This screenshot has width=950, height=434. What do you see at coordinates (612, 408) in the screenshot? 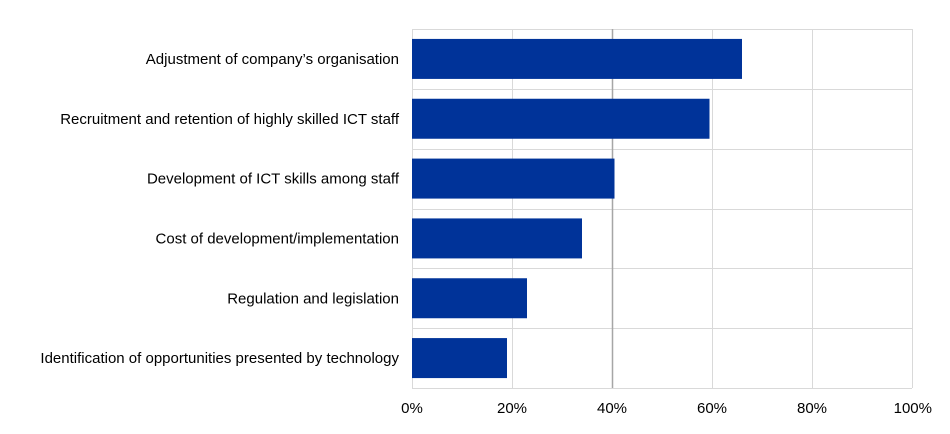
I see `x-tick-label: 40%` at bounding box center [612, 408].